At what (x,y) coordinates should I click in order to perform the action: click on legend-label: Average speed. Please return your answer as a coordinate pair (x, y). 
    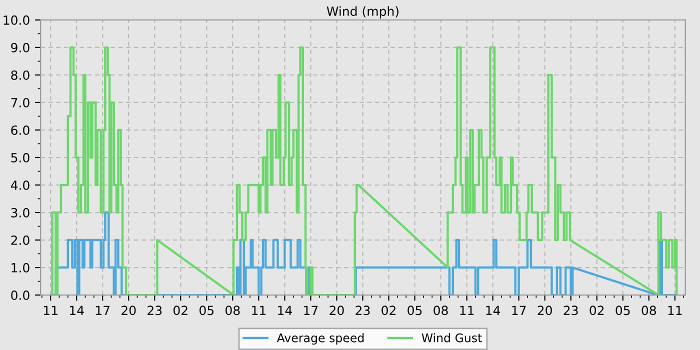
    Looking at the image, I should click on (320, 339).